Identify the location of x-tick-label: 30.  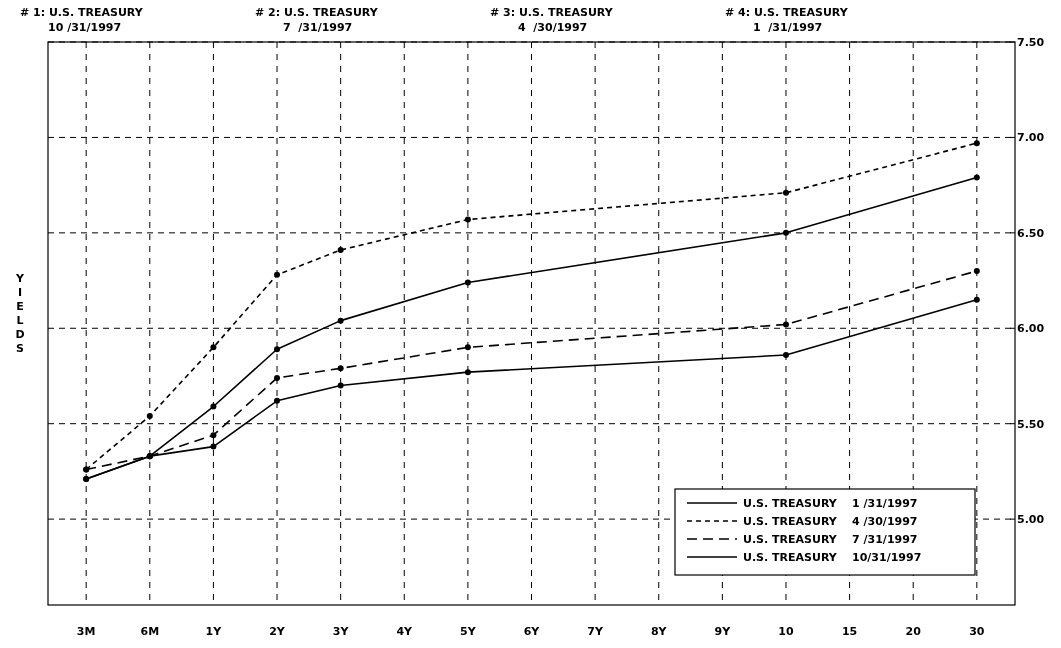
(977, 631).